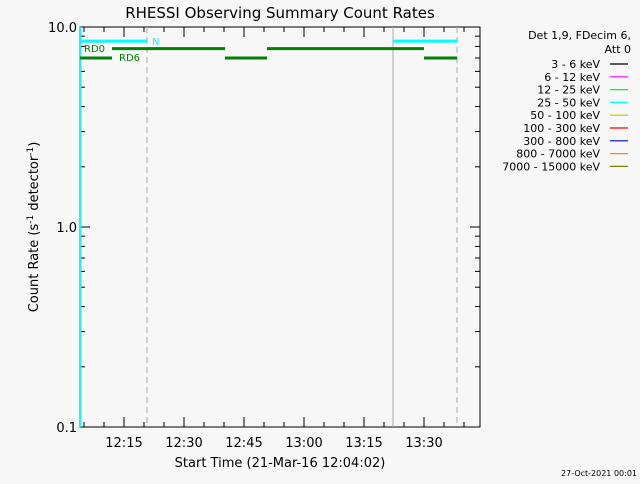 The height and width of the screenshot is (484, 640). Describe the element at coordinates (94, 49) in the screenshot. I see `flag-label: RD0` at that location.